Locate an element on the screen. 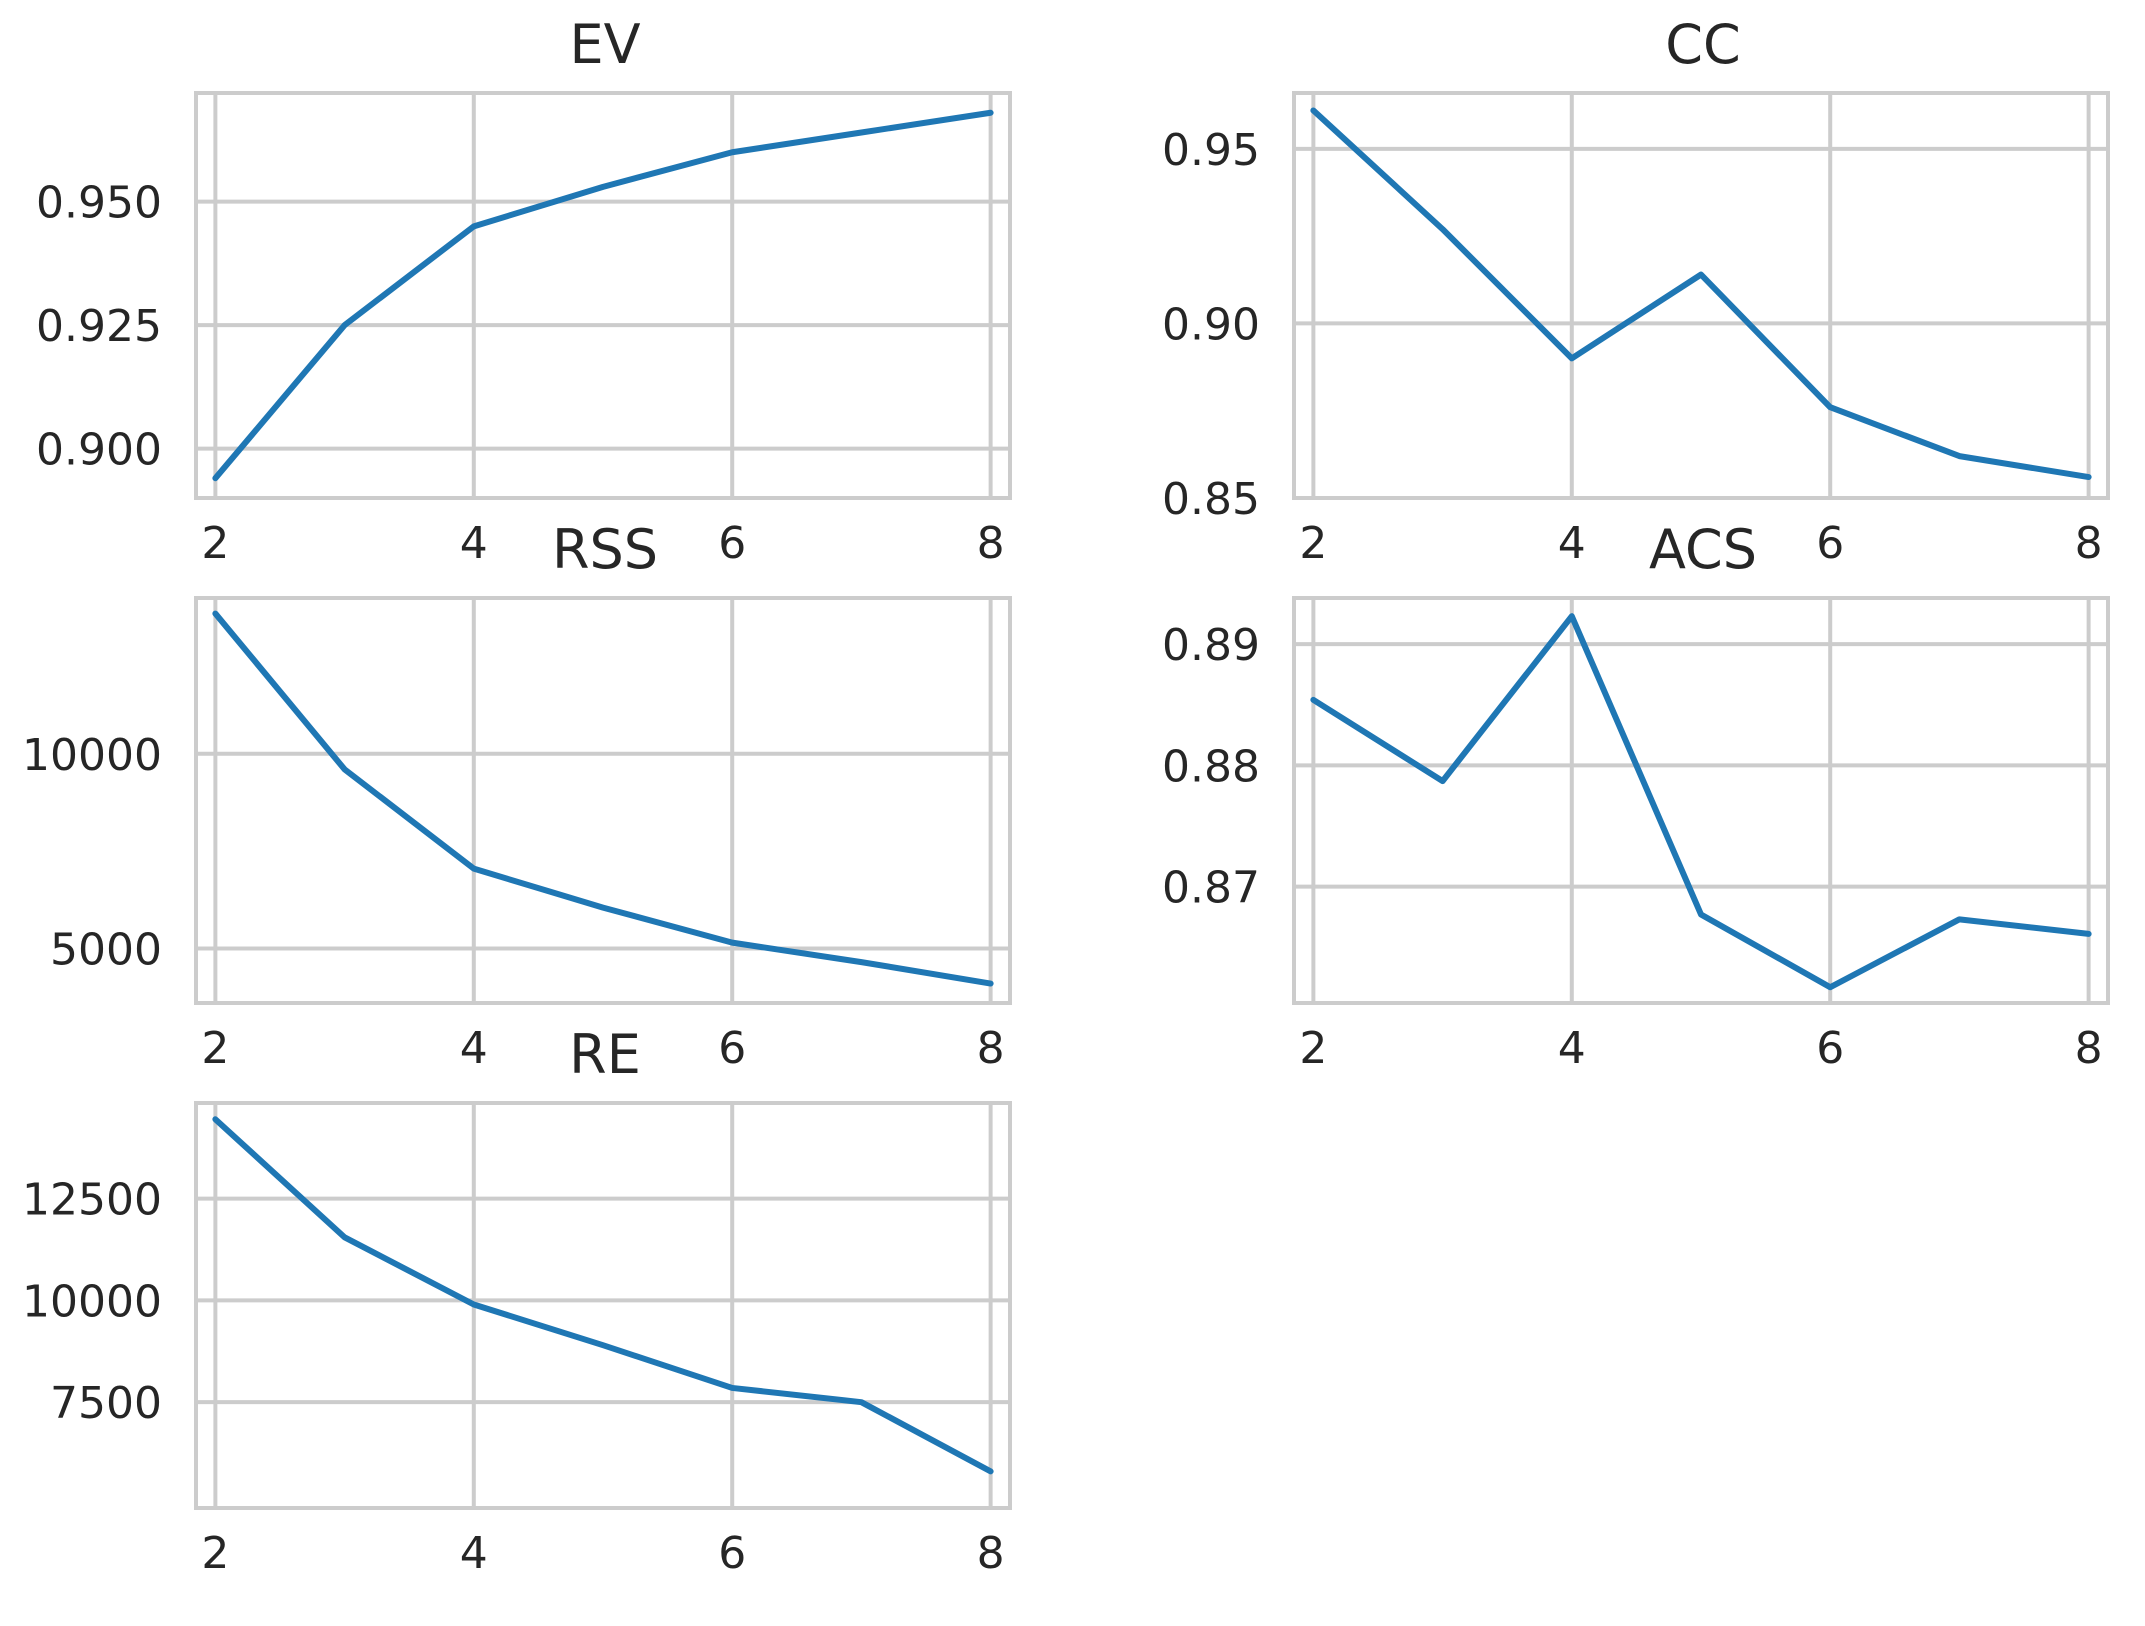  y-tick-label: 7500 is located at coordinates (106, 1403).